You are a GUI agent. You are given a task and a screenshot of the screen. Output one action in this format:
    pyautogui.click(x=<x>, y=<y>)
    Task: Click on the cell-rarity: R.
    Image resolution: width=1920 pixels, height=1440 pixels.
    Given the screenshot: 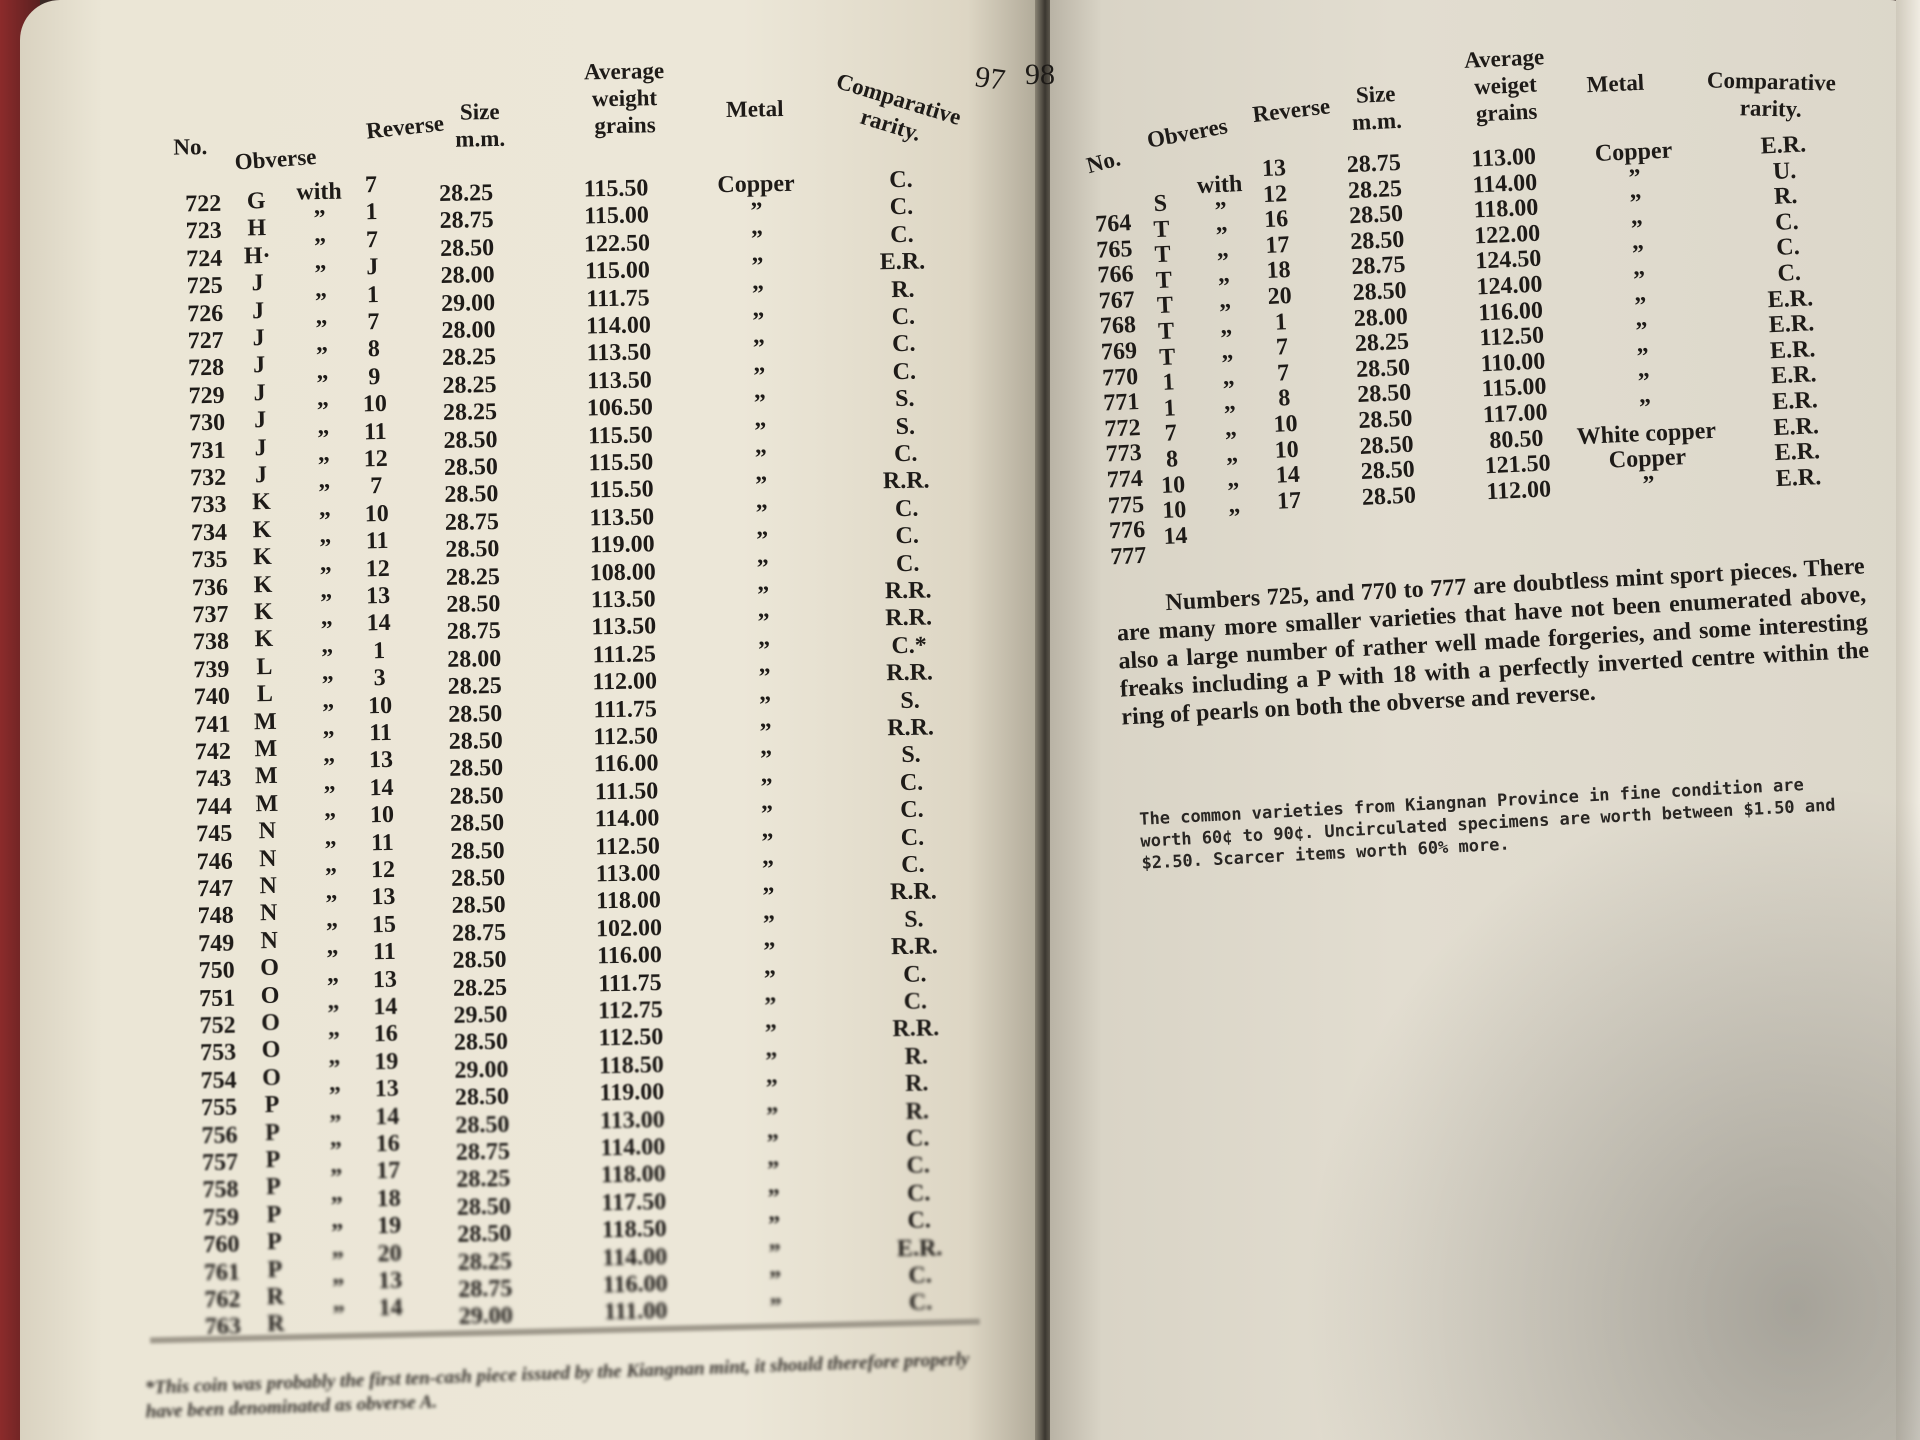 What is the action you would take?
    pyautogui.click(x=917, y=1111)
    